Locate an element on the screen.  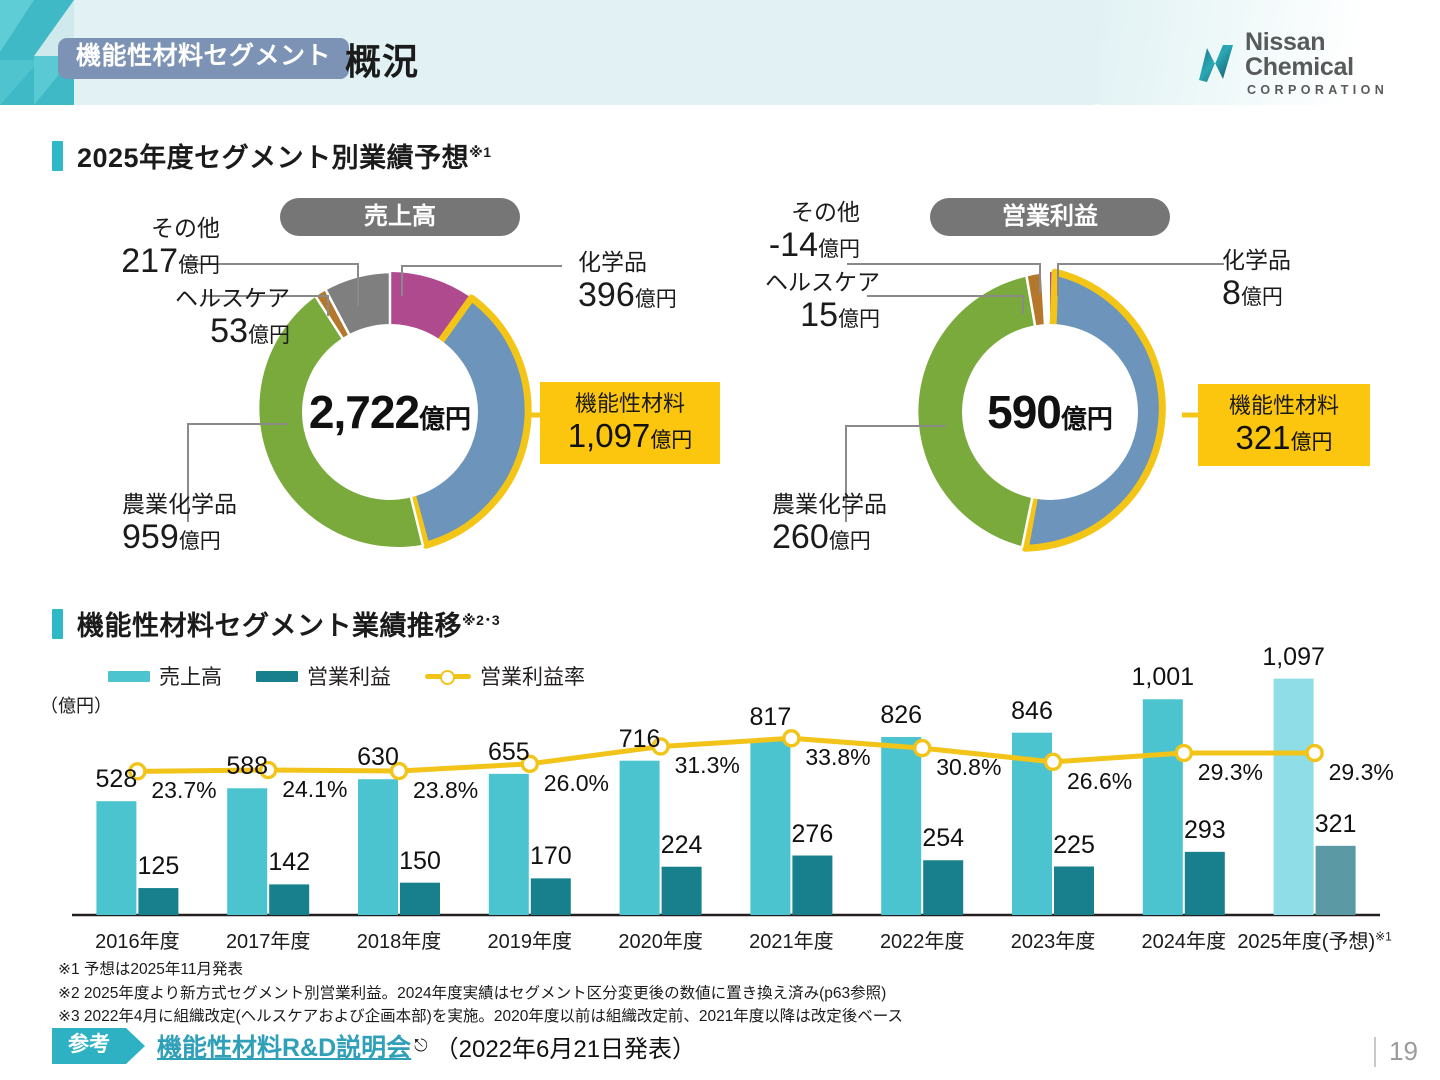
data-label-profit: 321 is located at coordinates (1335, 823).